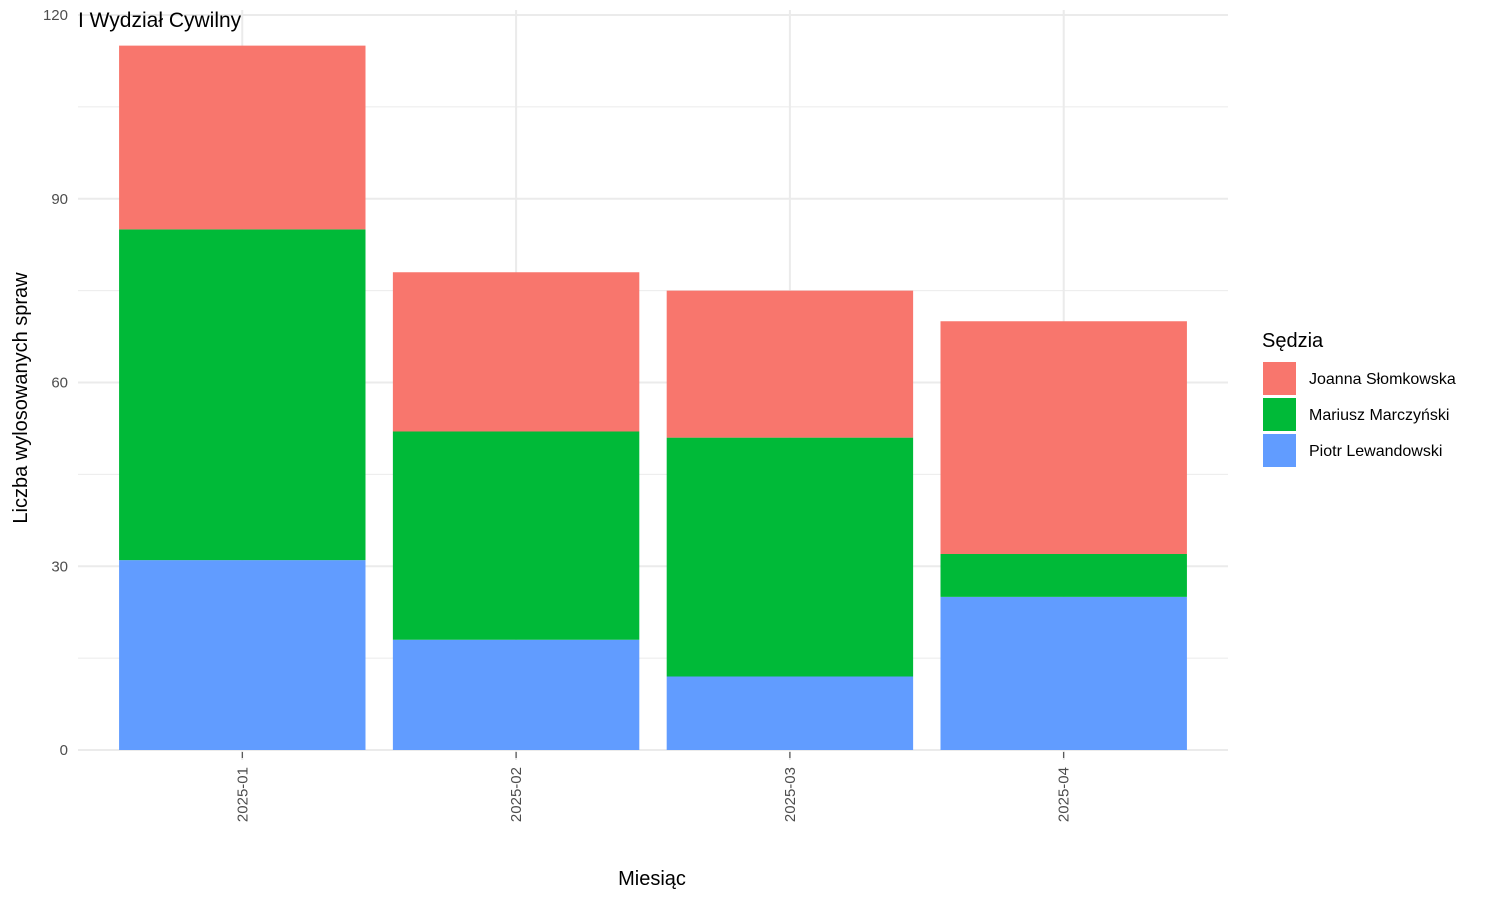 Image resolution: width=1500 pixels, height=900 pixels. Describe the element at coordinates (59, 199) in the screenshot. I see `y-tick-label: 90` at that location.